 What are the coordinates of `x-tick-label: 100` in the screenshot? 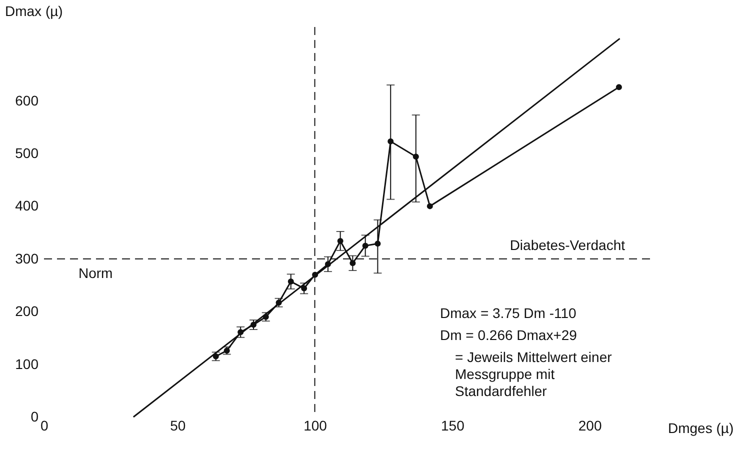 It's located at (316, 426).